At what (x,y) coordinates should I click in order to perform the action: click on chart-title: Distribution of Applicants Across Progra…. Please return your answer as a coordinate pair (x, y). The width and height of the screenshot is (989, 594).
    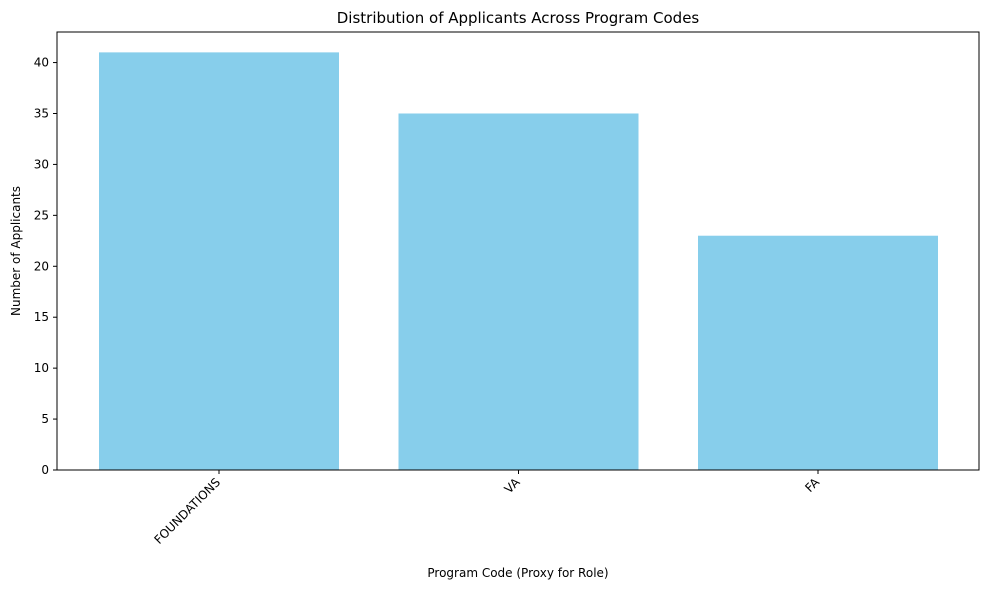
    Looking at the image, I should click on (518, 18).